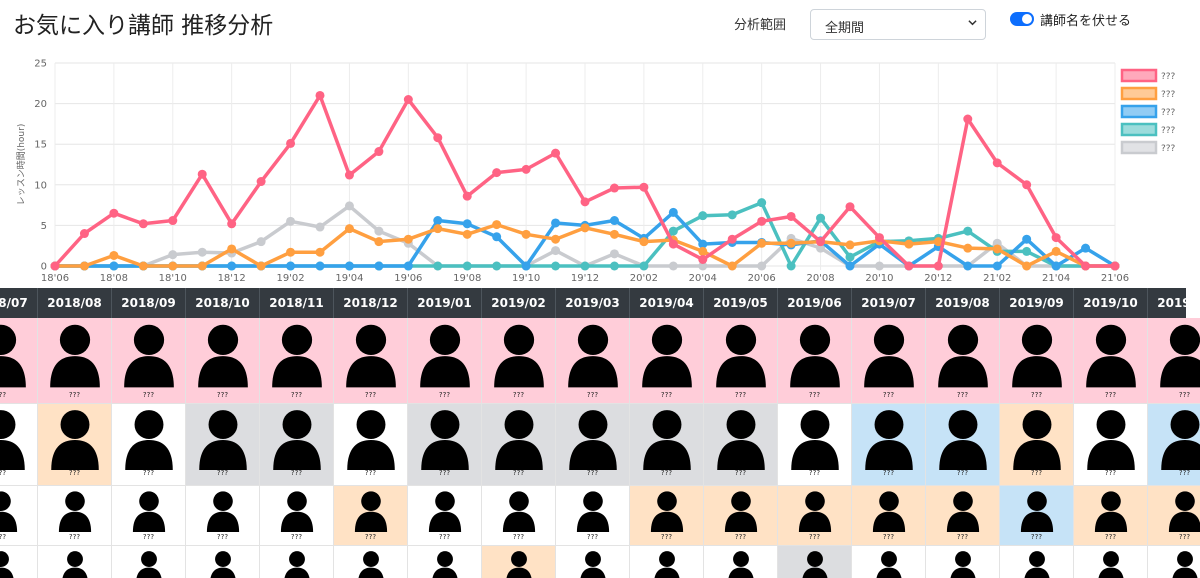 This screenshot has width=1200, height=578. Describe the element at coordinates (1022, 19) in the screenshot. I see `hide-names-toggle` at that location.